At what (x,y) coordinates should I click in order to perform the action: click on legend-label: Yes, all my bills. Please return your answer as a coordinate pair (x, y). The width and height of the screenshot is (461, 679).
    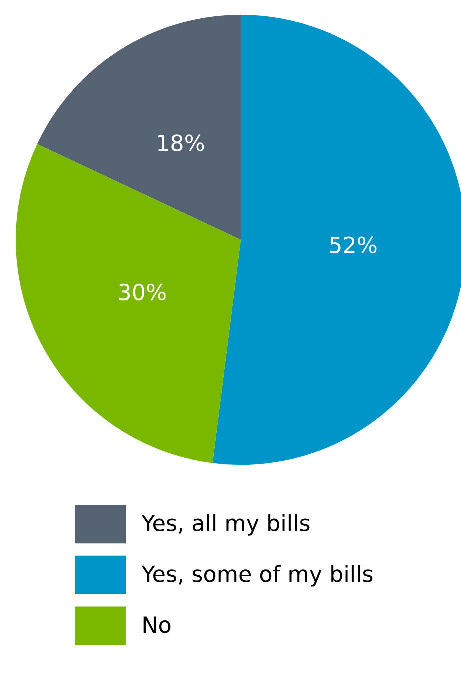
    Looking at the image, I should click on (226, 525).